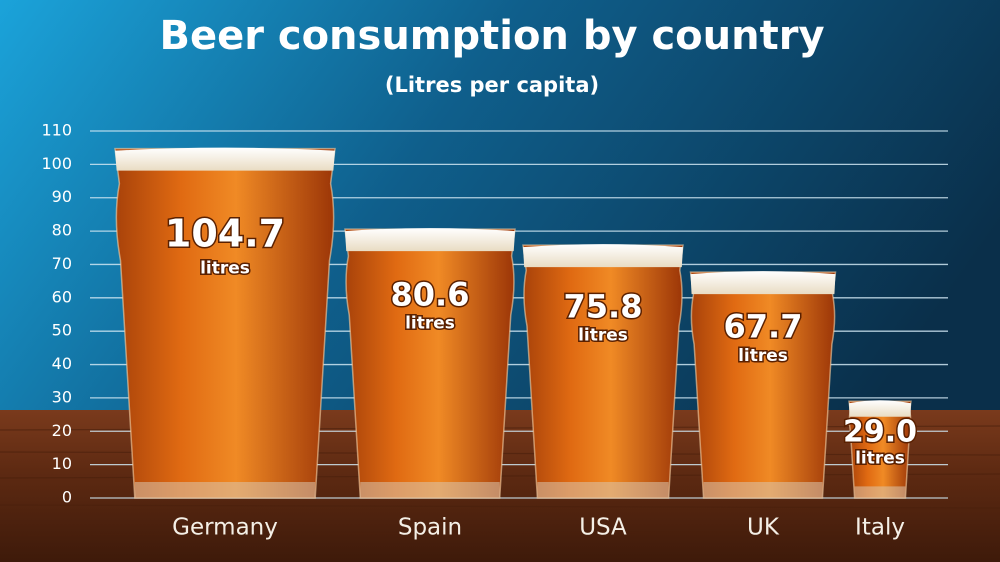 This screenshot has width=1000, height=562. I want to click on value-label: 75.8, so click(603, 306).